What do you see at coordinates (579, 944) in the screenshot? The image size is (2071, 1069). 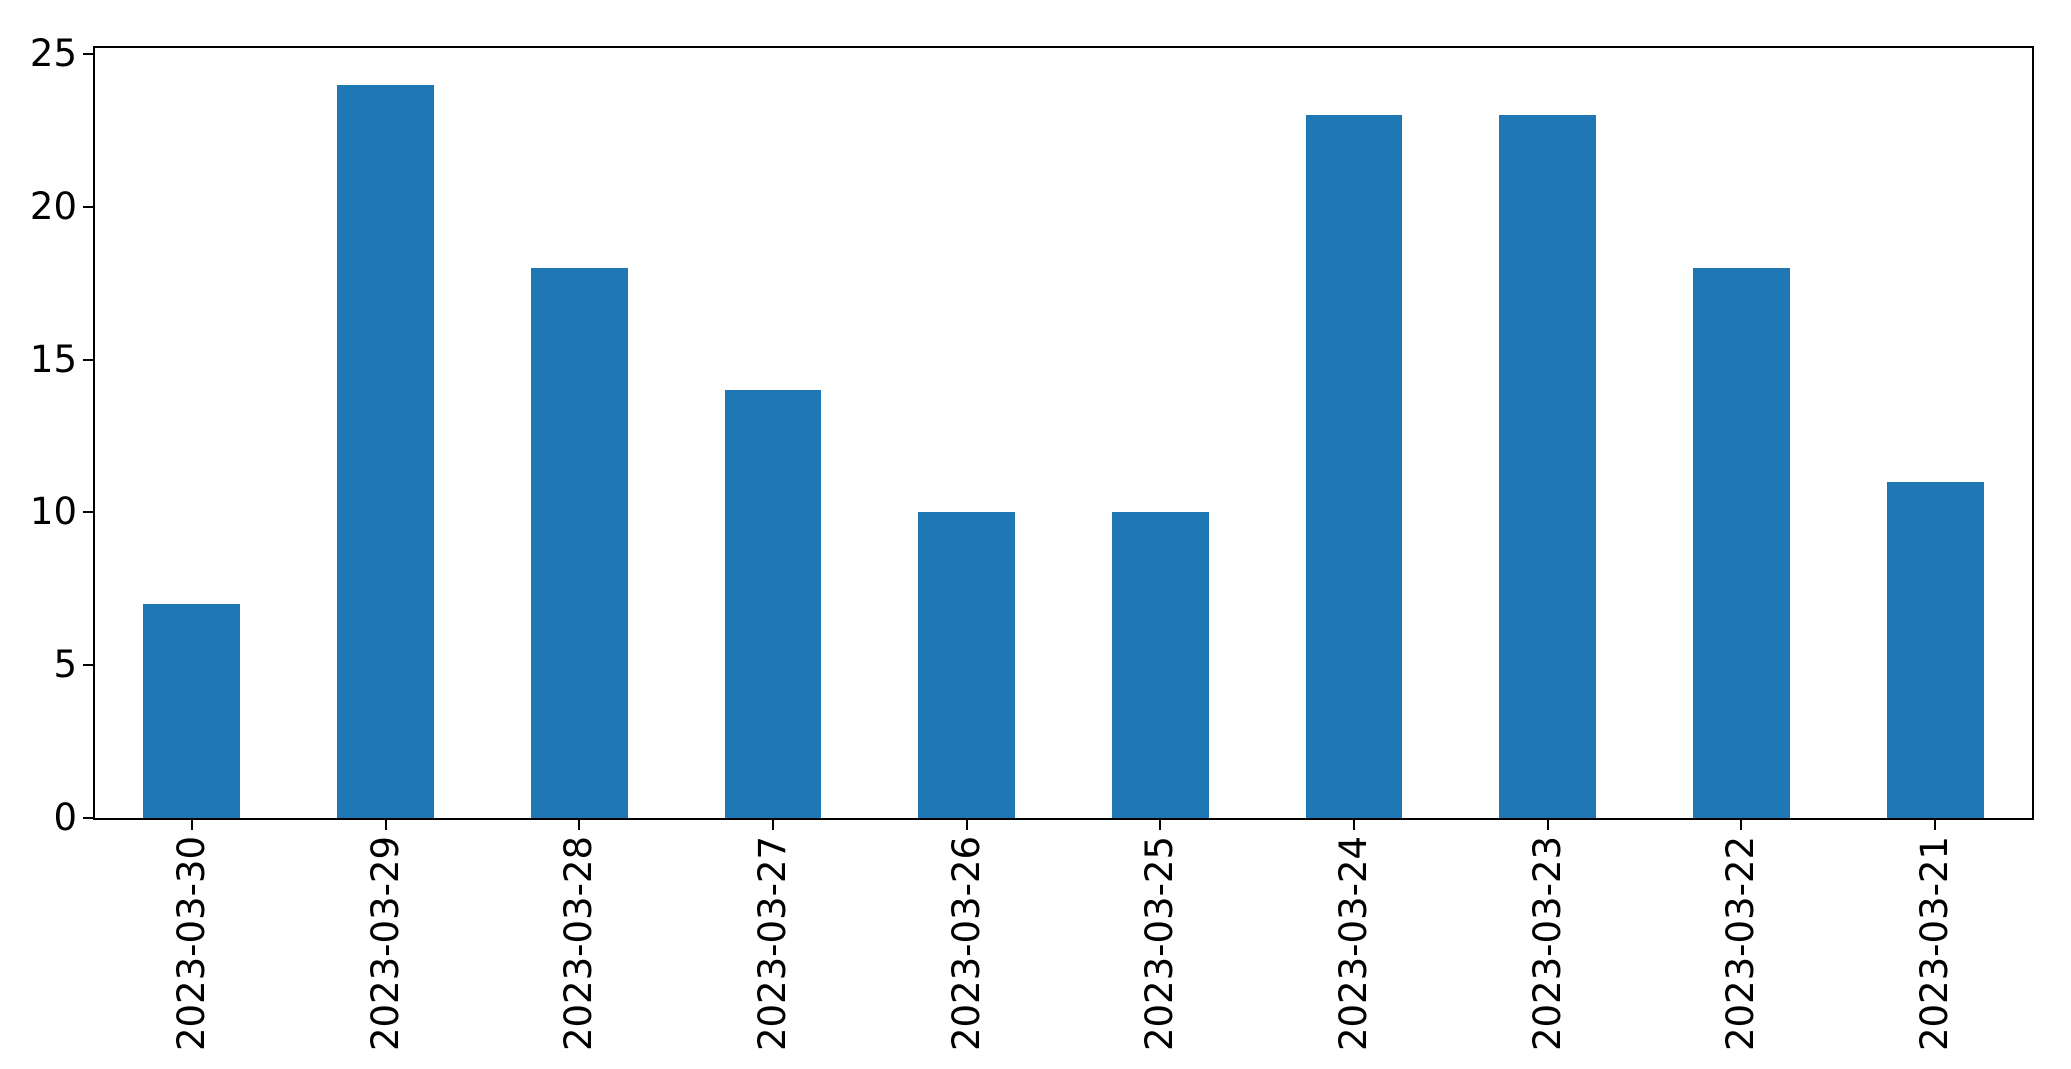 I see `x-tick-label: 2023-03-28` at bounding box center [579, 944].